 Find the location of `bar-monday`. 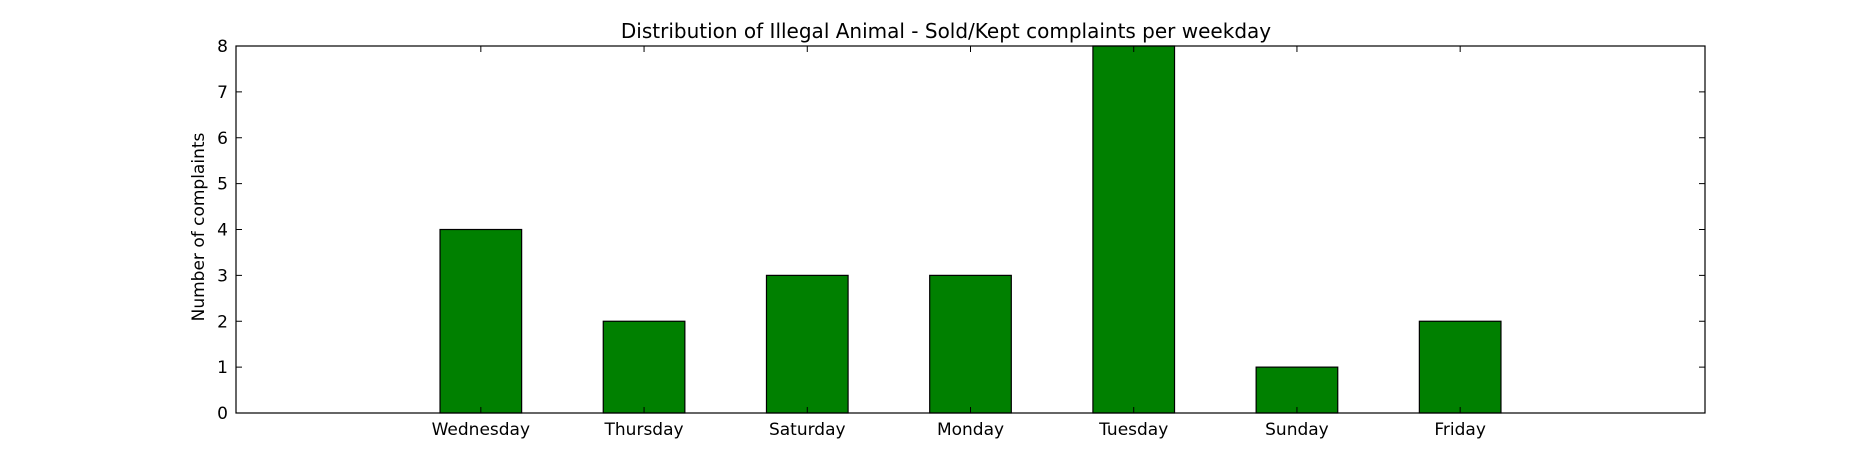

bar-monday is located at coordinates (970, 344).